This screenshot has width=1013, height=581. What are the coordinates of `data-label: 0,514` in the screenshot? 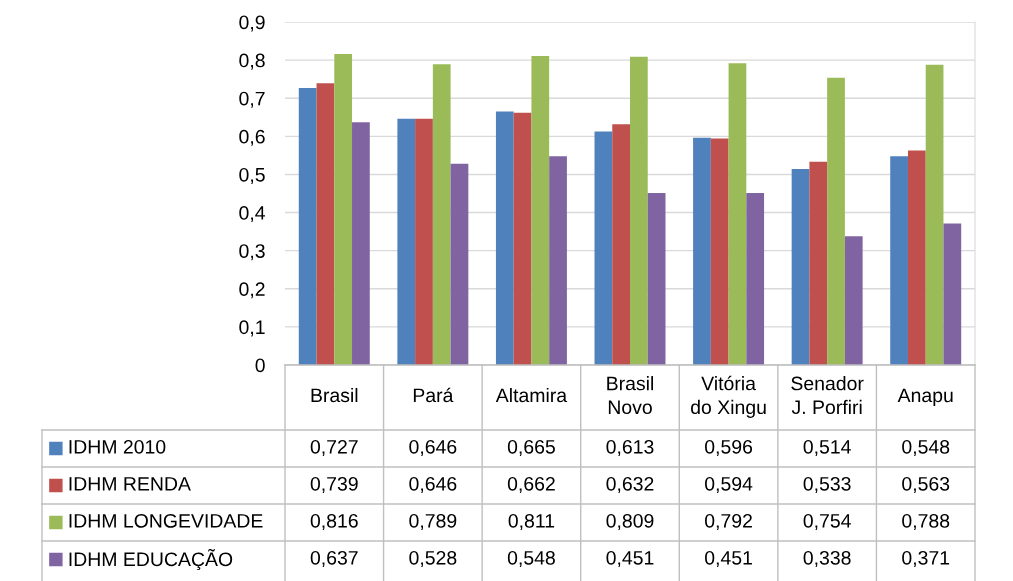 It's located at (827, 448).